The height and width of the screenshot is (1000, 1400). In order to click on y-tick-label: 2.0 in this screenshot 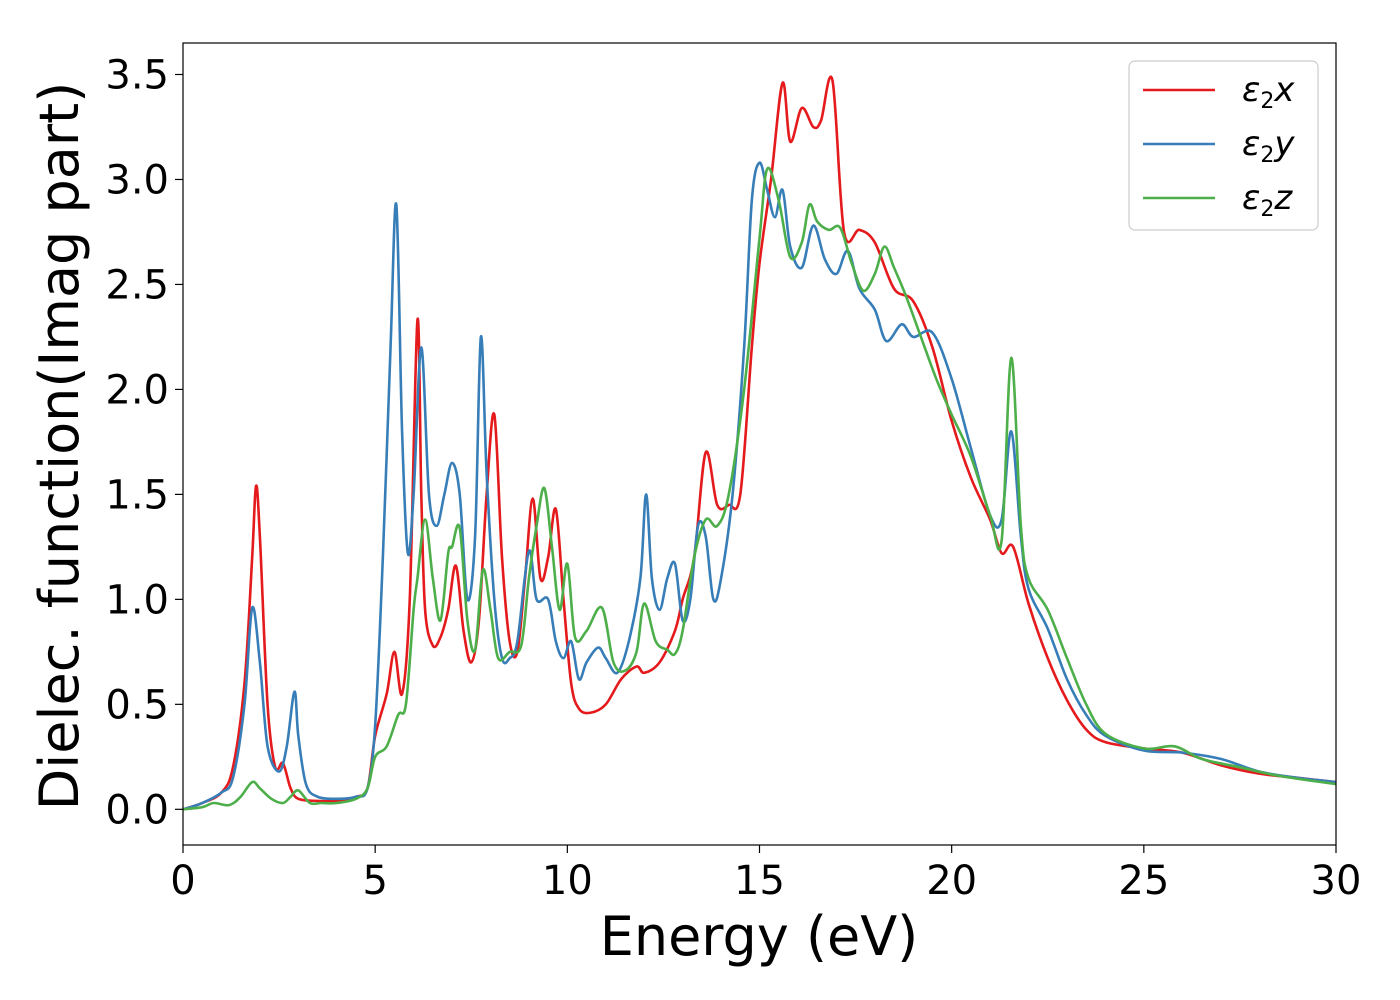, I will do `click(137, 390)`.